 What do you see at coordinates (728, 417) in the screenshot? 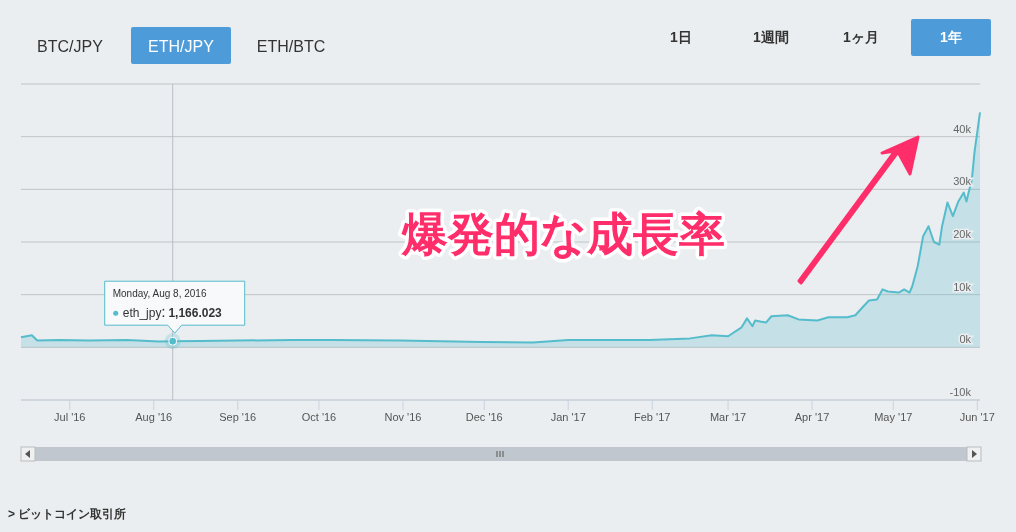
I see `x-tick-label: Mar '17` at bounding box center [728, 417].